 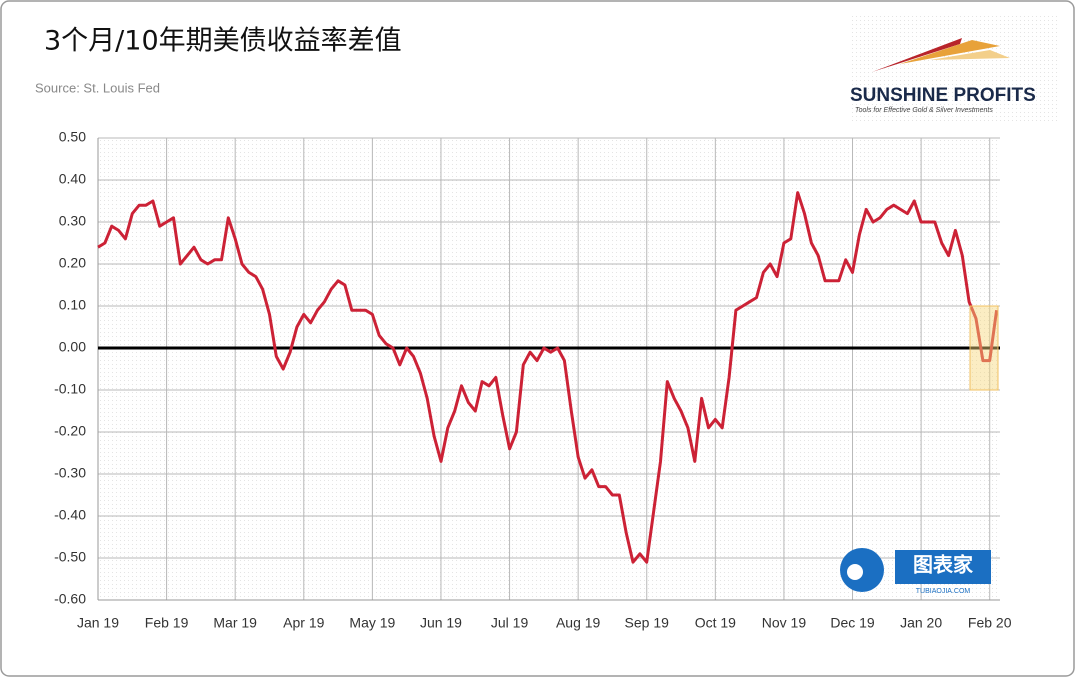 What do you see at coordinates (72, 221) in the screenshot?
I see `y-tick-label: 0.30` at bounding box center [72, 221].